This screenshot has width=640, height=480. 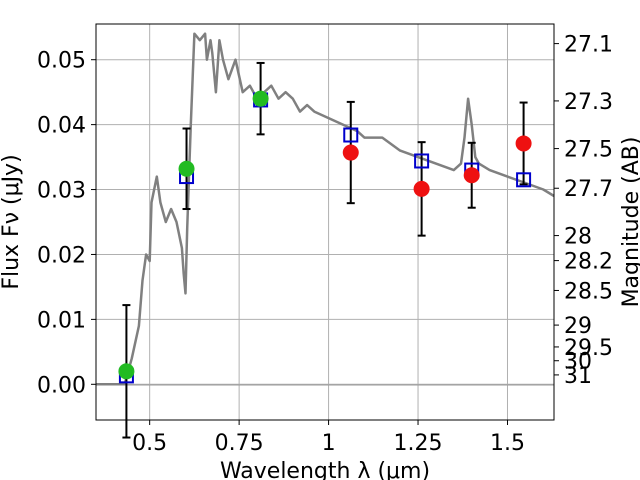 What do you see at coordinates (61, 126) in the screenshot?
I see `y-tick-label: 0.04` at bounding box center [61, 126].